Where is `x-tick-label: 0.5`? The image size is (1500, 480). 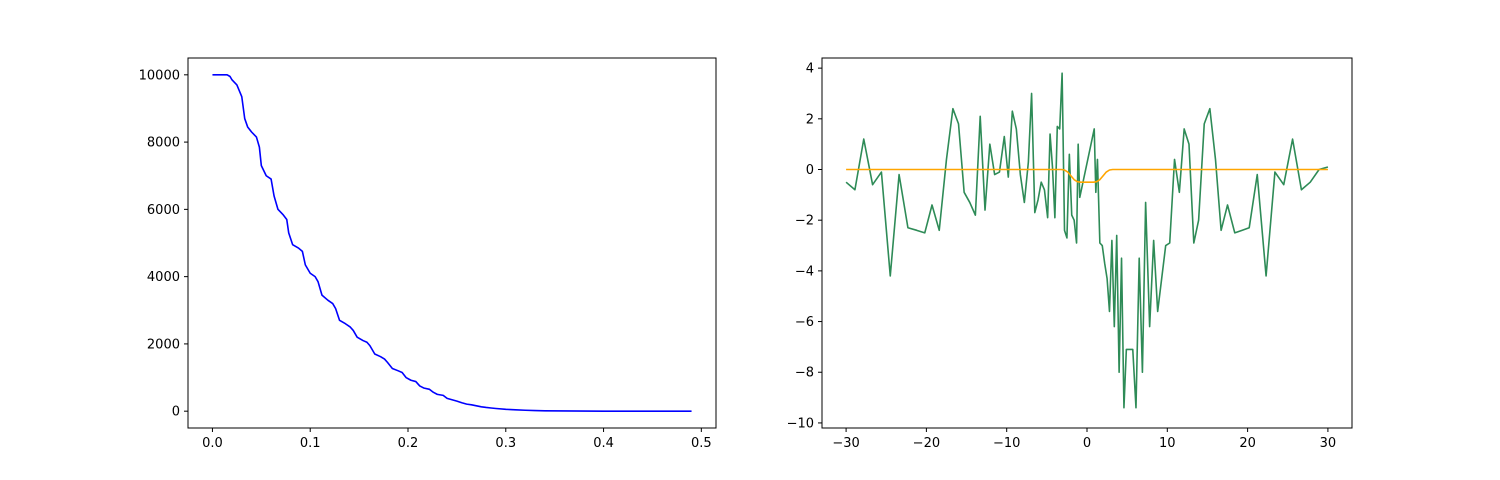
x-tick-label: 0.5 is located at coordinates (701, 443).